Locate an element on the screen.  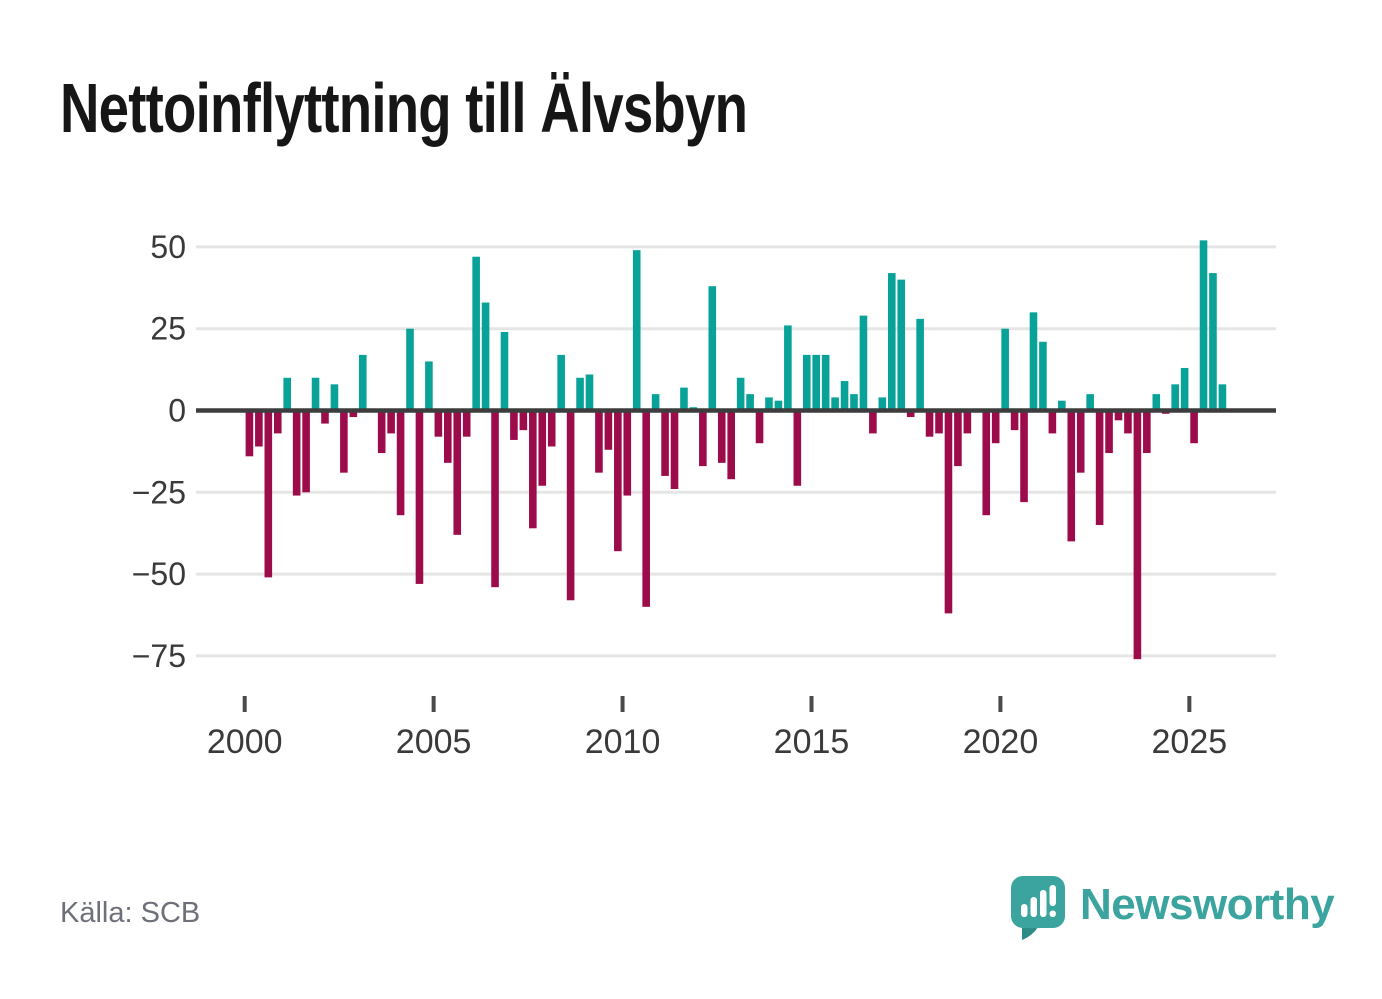
bar-2021Q3 is located at coordinates (1062, 406).